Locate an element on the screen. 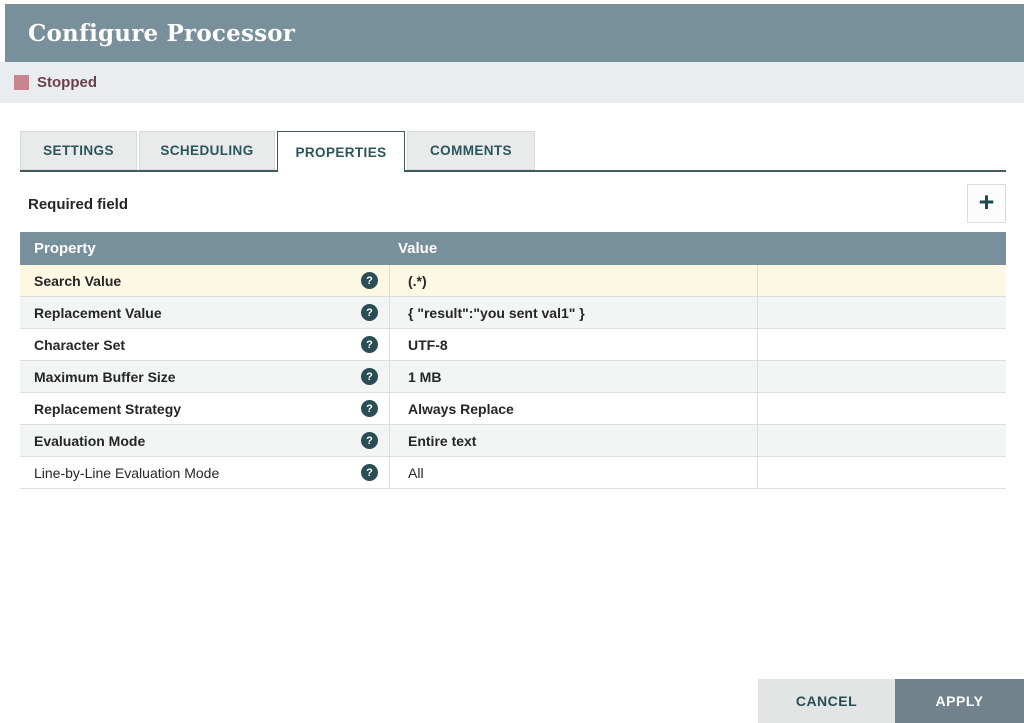  property-row: Line-by-Line Evaluation Mode? All is located at coordinates (513, 473).